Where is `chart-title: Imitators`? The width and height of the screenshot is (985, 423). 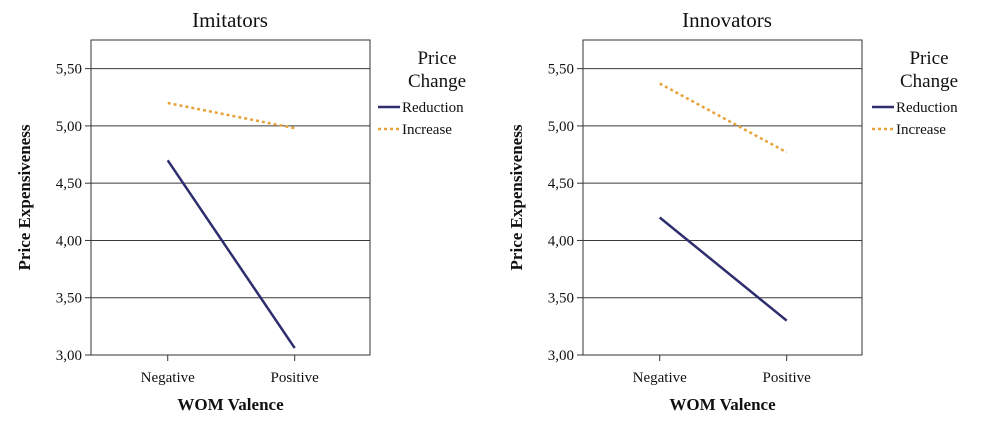 chart-title: Imitators is located at coordinates (230, 20).